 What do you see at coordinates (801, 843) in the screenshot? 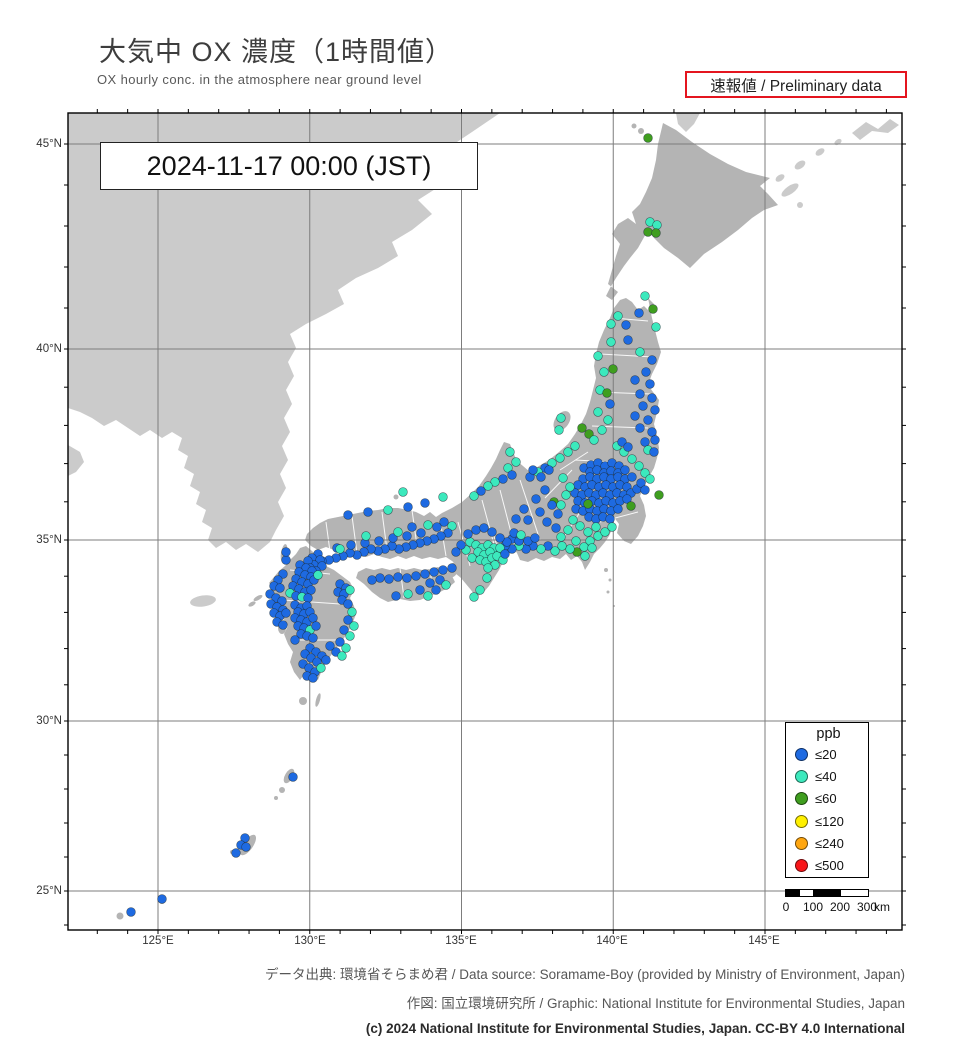
I see `legend-dot-le240` at bounding box center [801, 843].